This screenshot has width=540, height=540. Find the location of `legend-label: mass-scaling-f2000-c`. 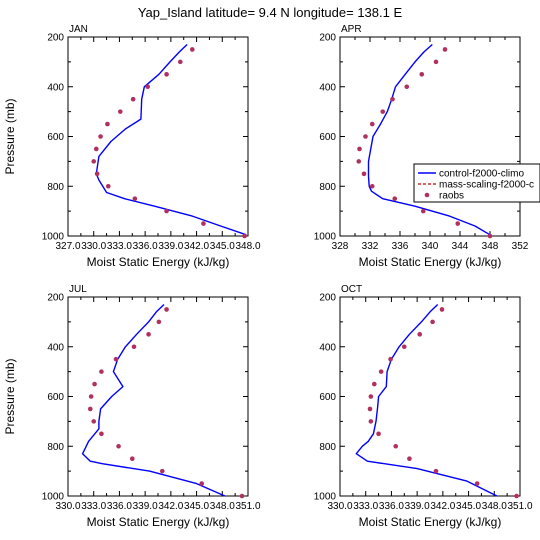

legend-label: mass-scaling-f2000-c is located at coordinates (486, 185).